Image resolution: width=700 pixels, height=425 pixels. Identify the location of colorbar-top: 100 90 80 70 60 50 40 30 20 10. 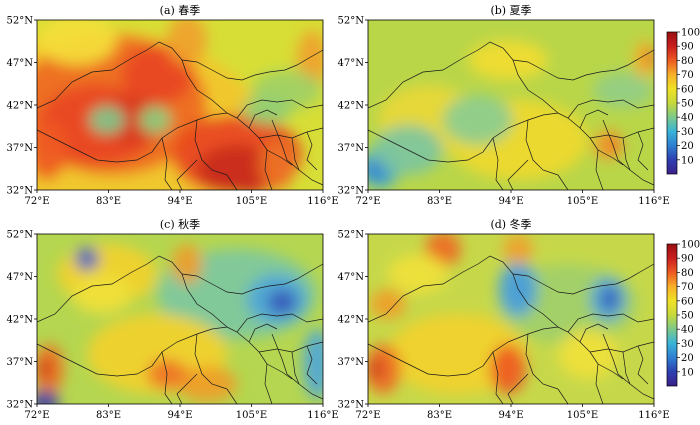
(683, 101).